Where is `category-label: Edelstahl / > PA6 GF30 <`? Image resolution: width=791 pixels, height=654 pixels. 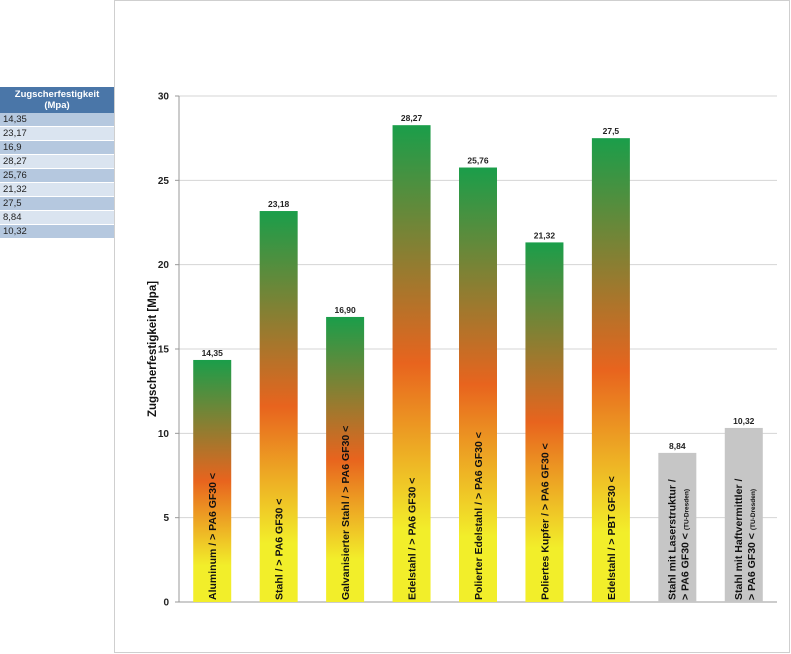
category-label: Edelstahl / > PA6 GF30 < is located at coordinates (413, 539).